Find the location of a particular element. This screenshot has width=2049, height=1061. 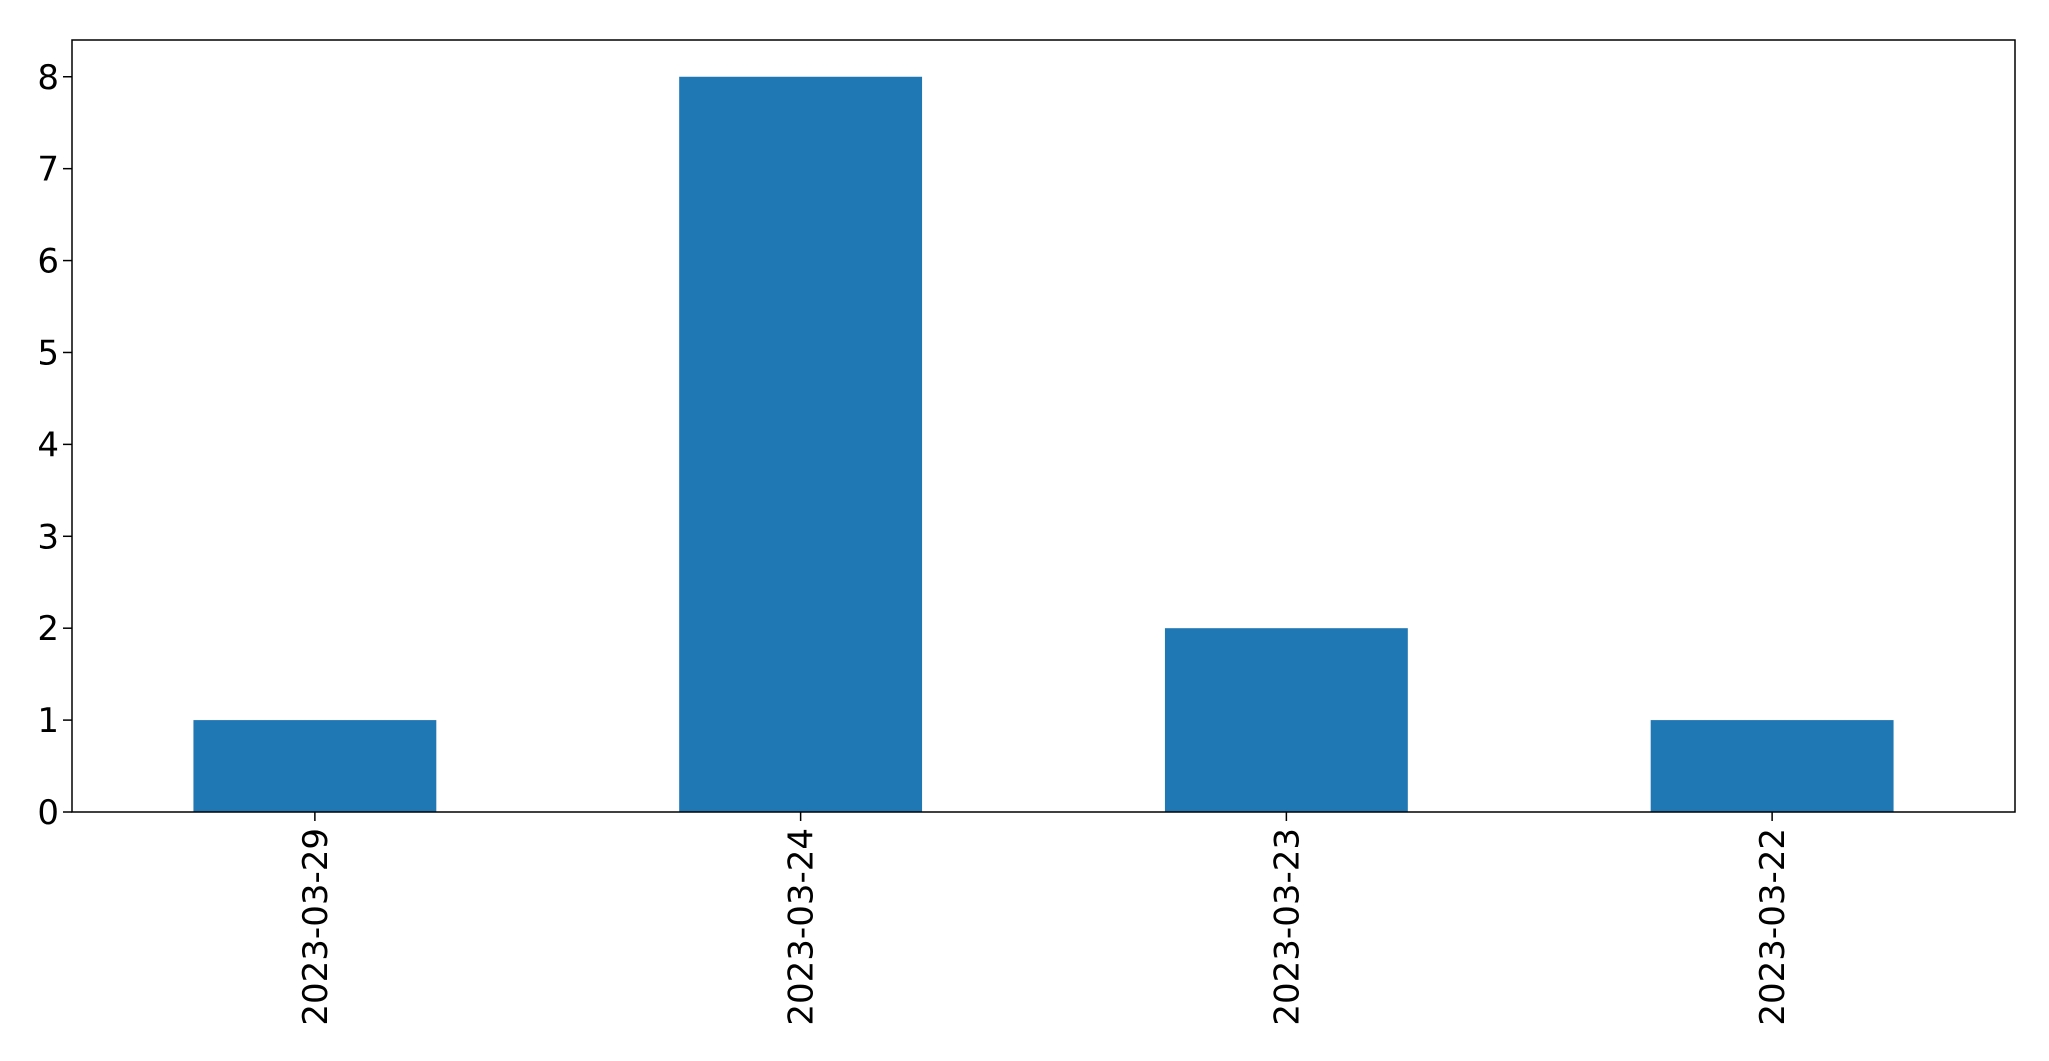

x-tick-label: 2023-03-23 is located at coordinates (1287, 927).